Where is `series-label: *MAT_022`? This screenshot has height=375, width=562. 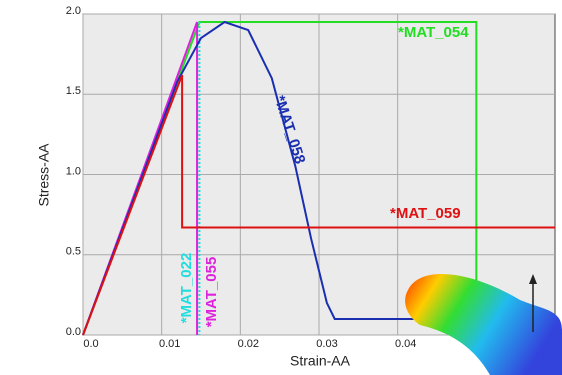
series-label: *MAT_022 is located at coordinates (186, 288).